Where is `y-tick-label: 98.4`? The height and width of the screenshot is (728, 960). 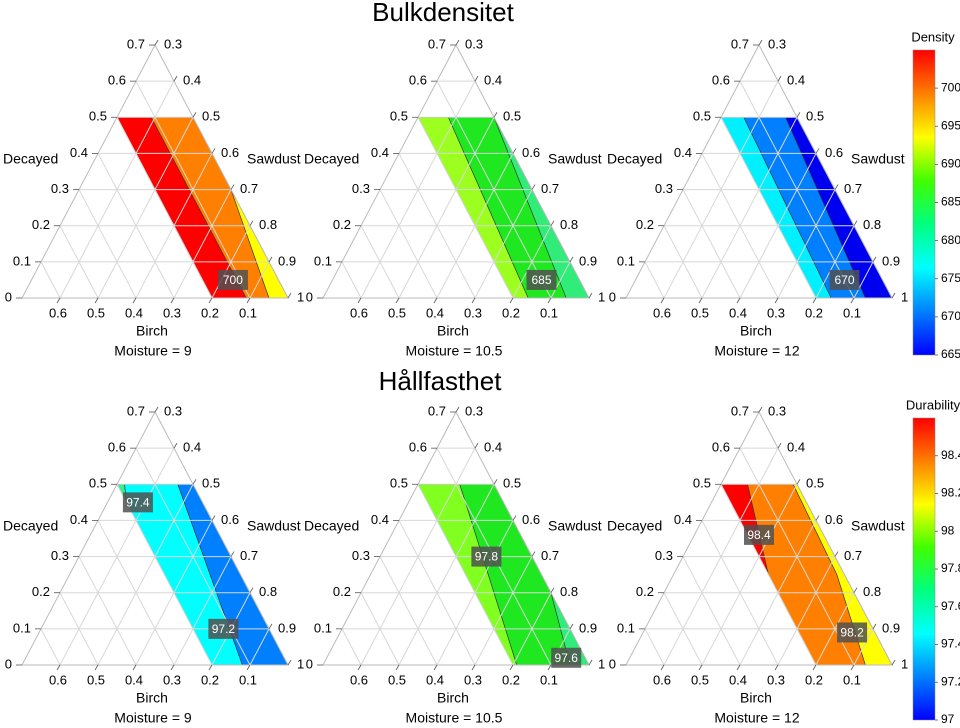 y-tick-label: 98.4 is located at coordinates (950, 455).